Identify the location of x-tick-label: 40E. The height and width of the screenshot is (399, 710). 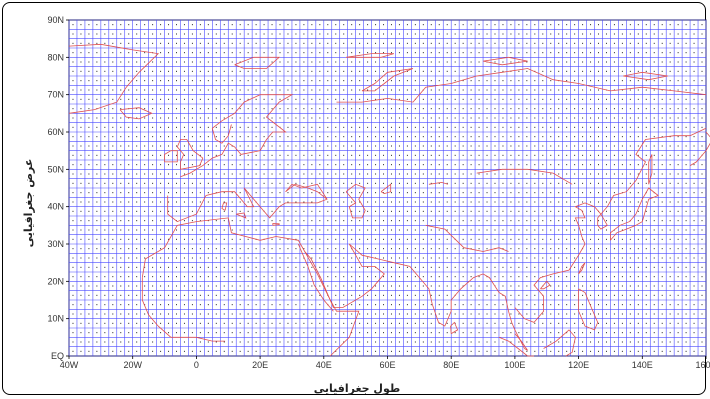
(324, 365).